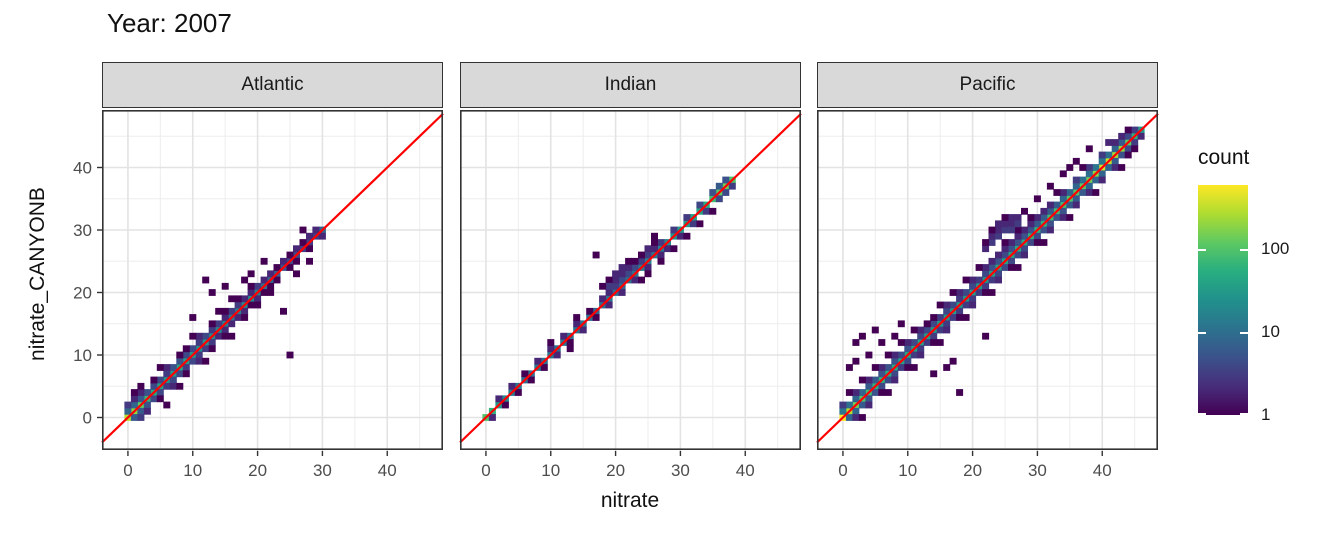  I want to click on y-axis-title: nitrate_CANYONB, so click(37, 274).